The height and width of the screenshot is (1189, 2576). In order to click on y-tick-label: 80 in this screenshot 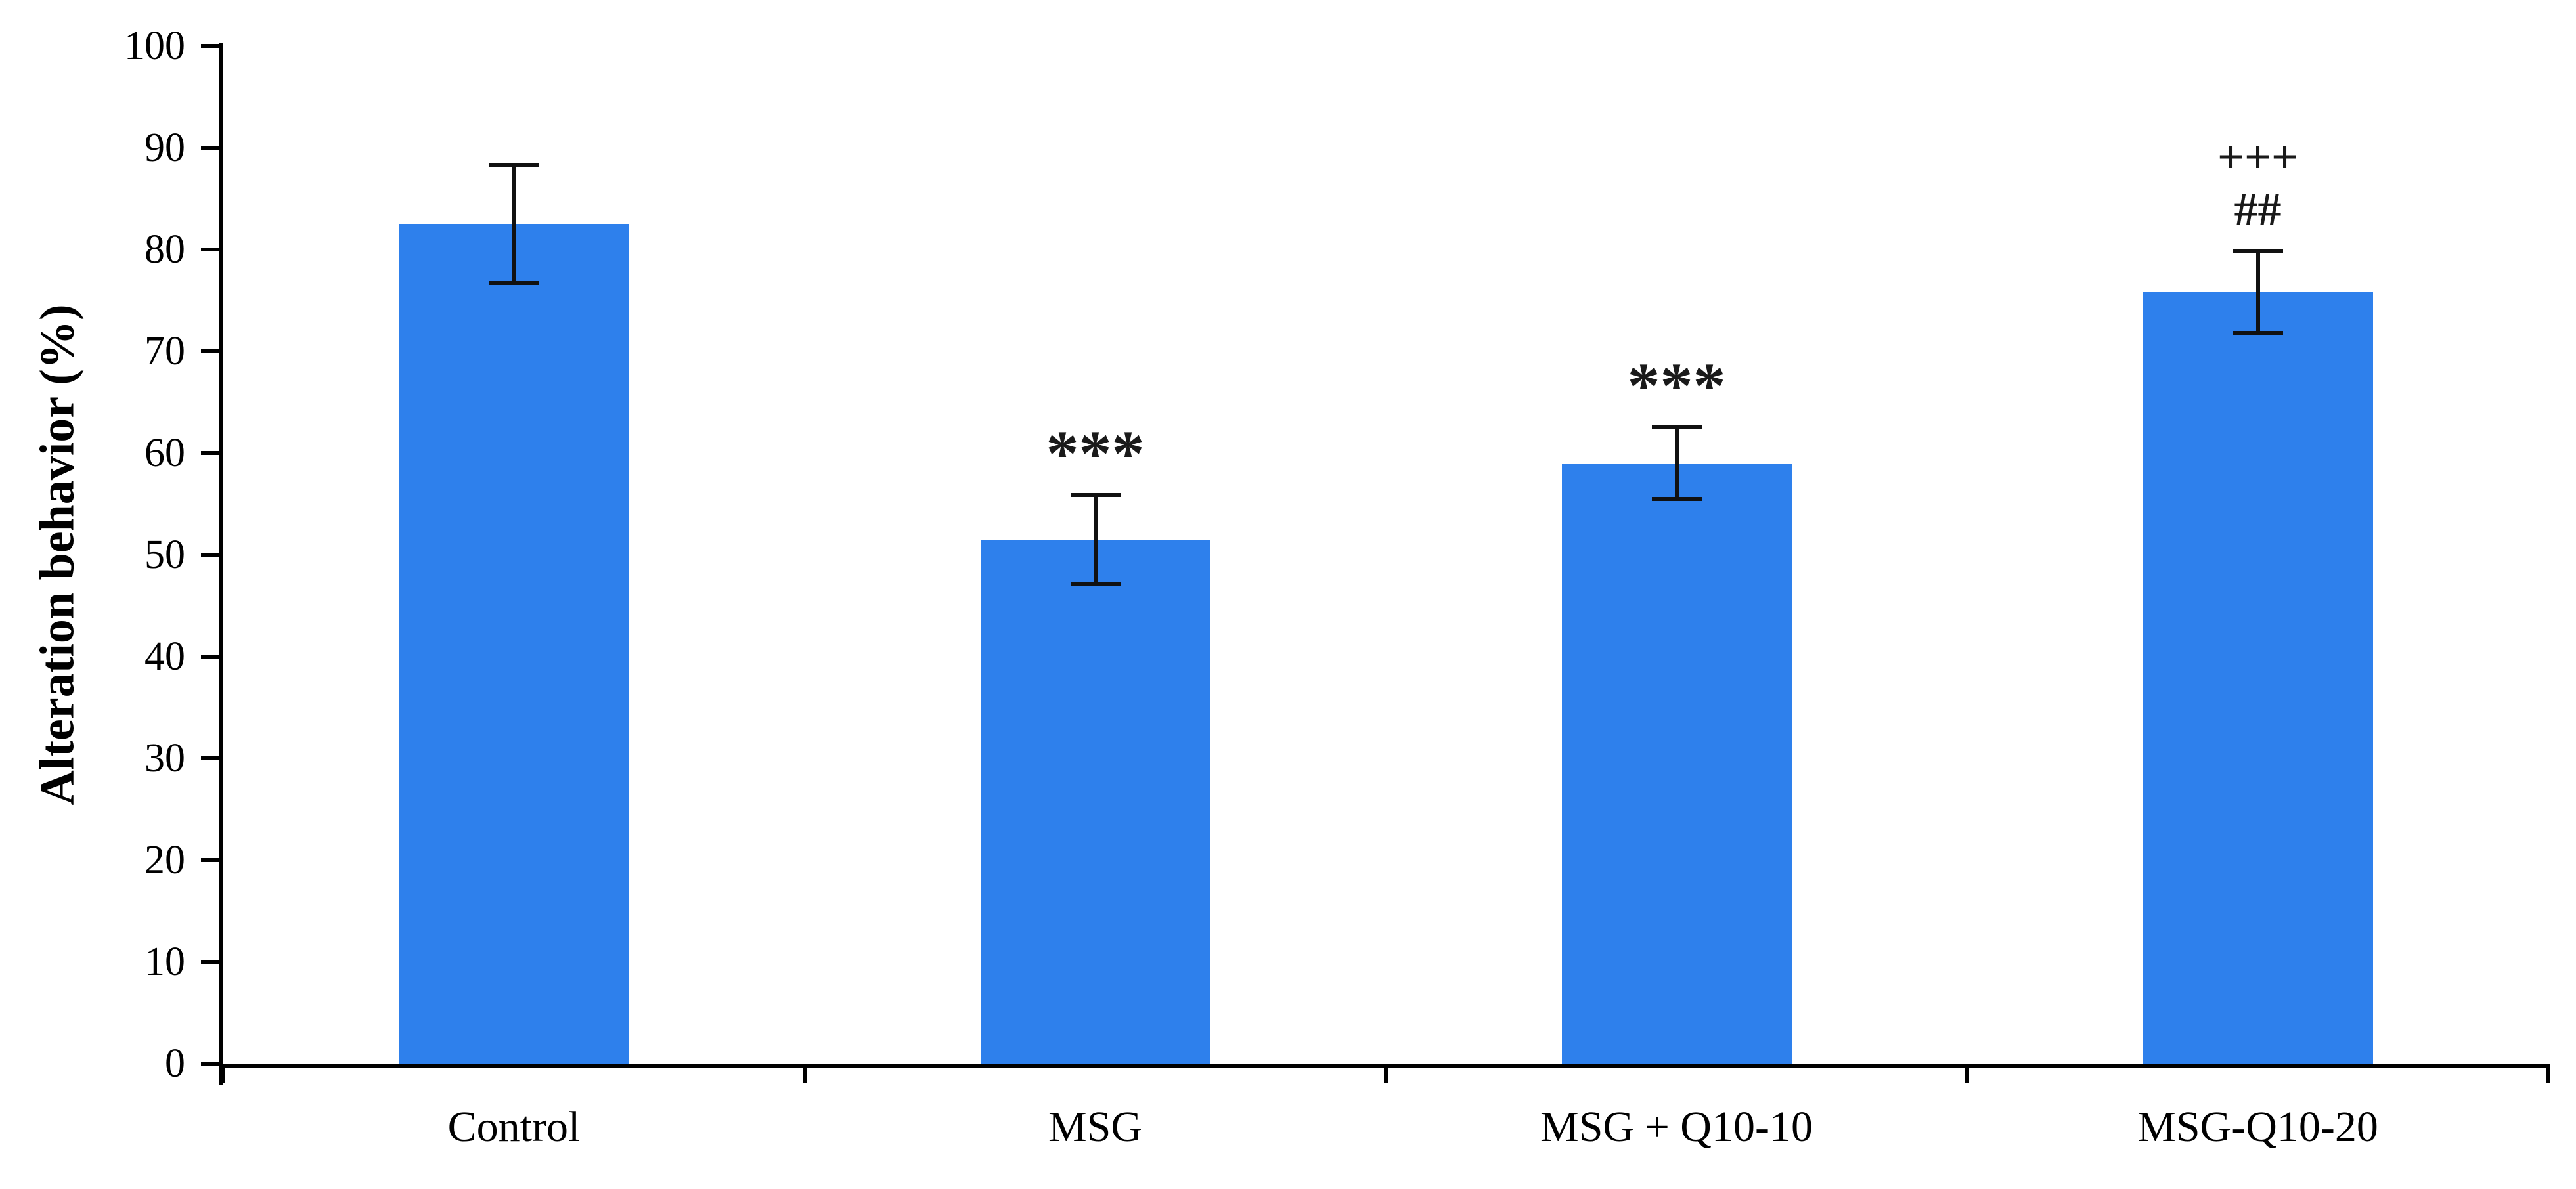, I will do `click(164, 249)`.